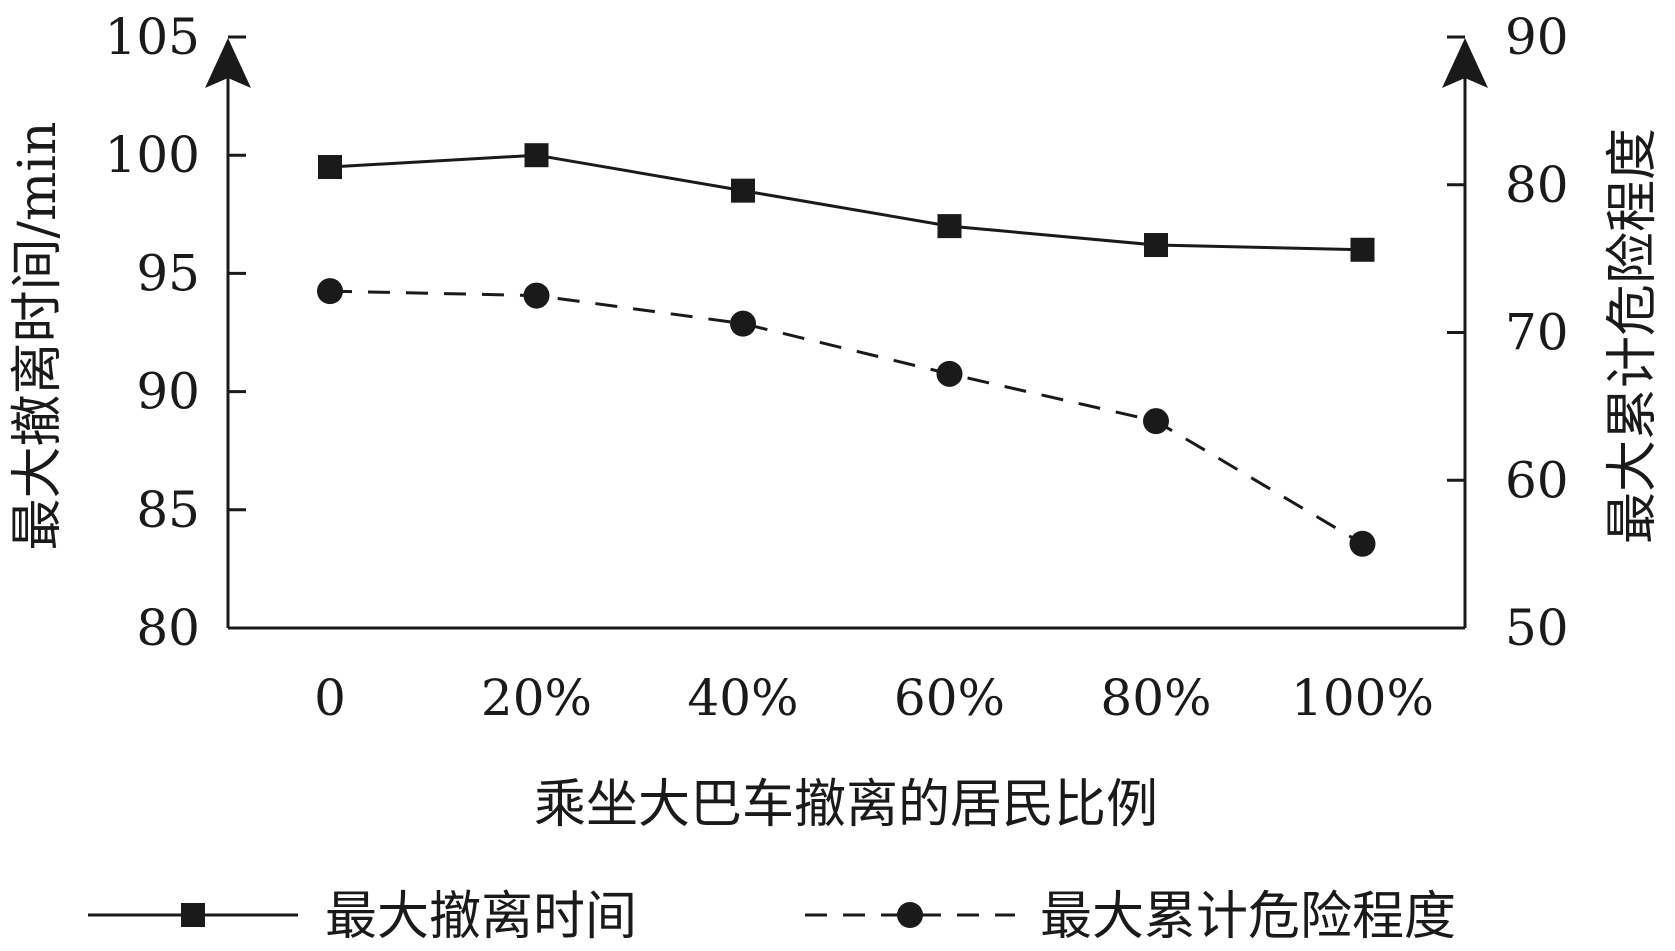 Image resolution: width=1675 pixels, height=951 pixels. Describe the element at coordinates (1248, 917) in the screenshot. I see `legend-label-series-2: 最大累计危险程度` at that location.